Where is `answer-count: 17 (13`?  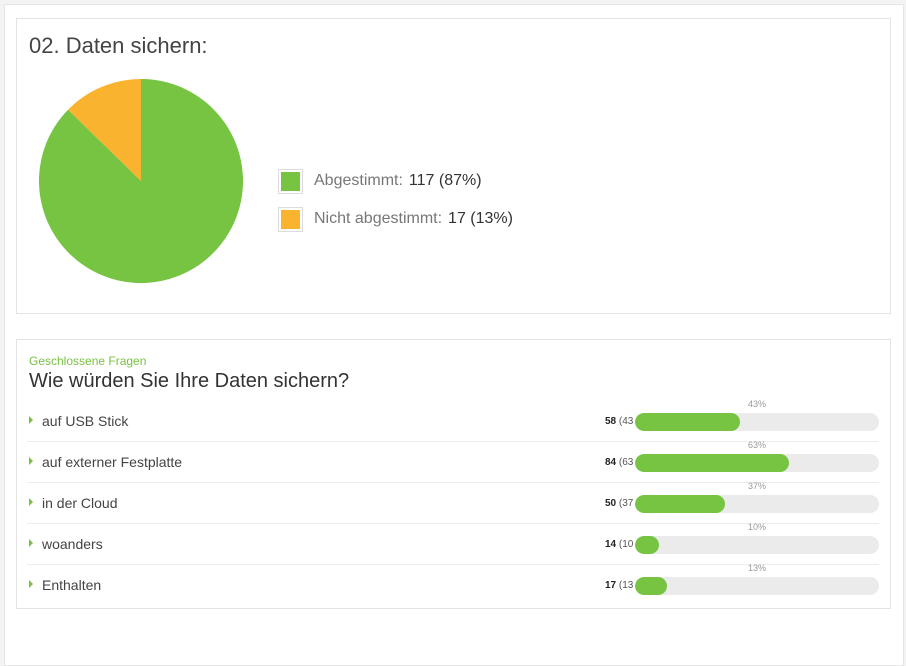 answer-count: 17 (13 is located at coordinates (625, 585).